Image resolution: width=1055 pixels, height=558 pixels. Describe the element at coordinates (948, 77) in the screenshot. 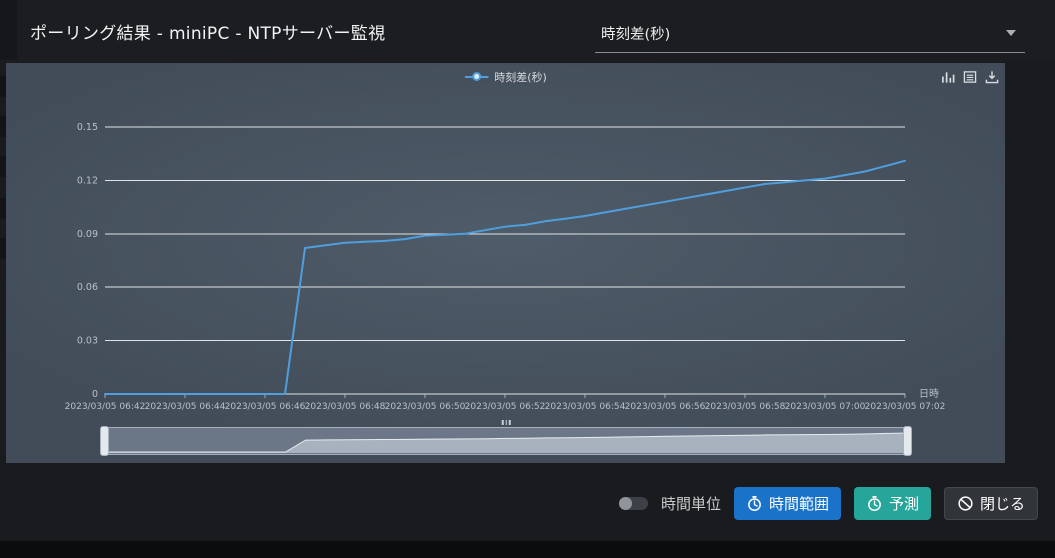

I see `bar-chart-icon` at that location.